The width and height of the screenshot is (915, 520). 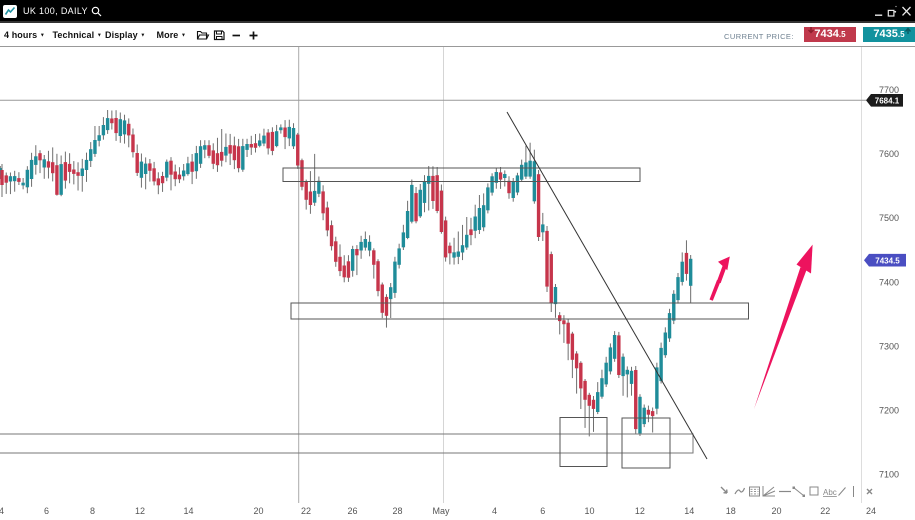 What do you see at coordinates (887, 101) in the screenshot?
I see `svg-text: 7684.1` at bounding box center [887, 101].